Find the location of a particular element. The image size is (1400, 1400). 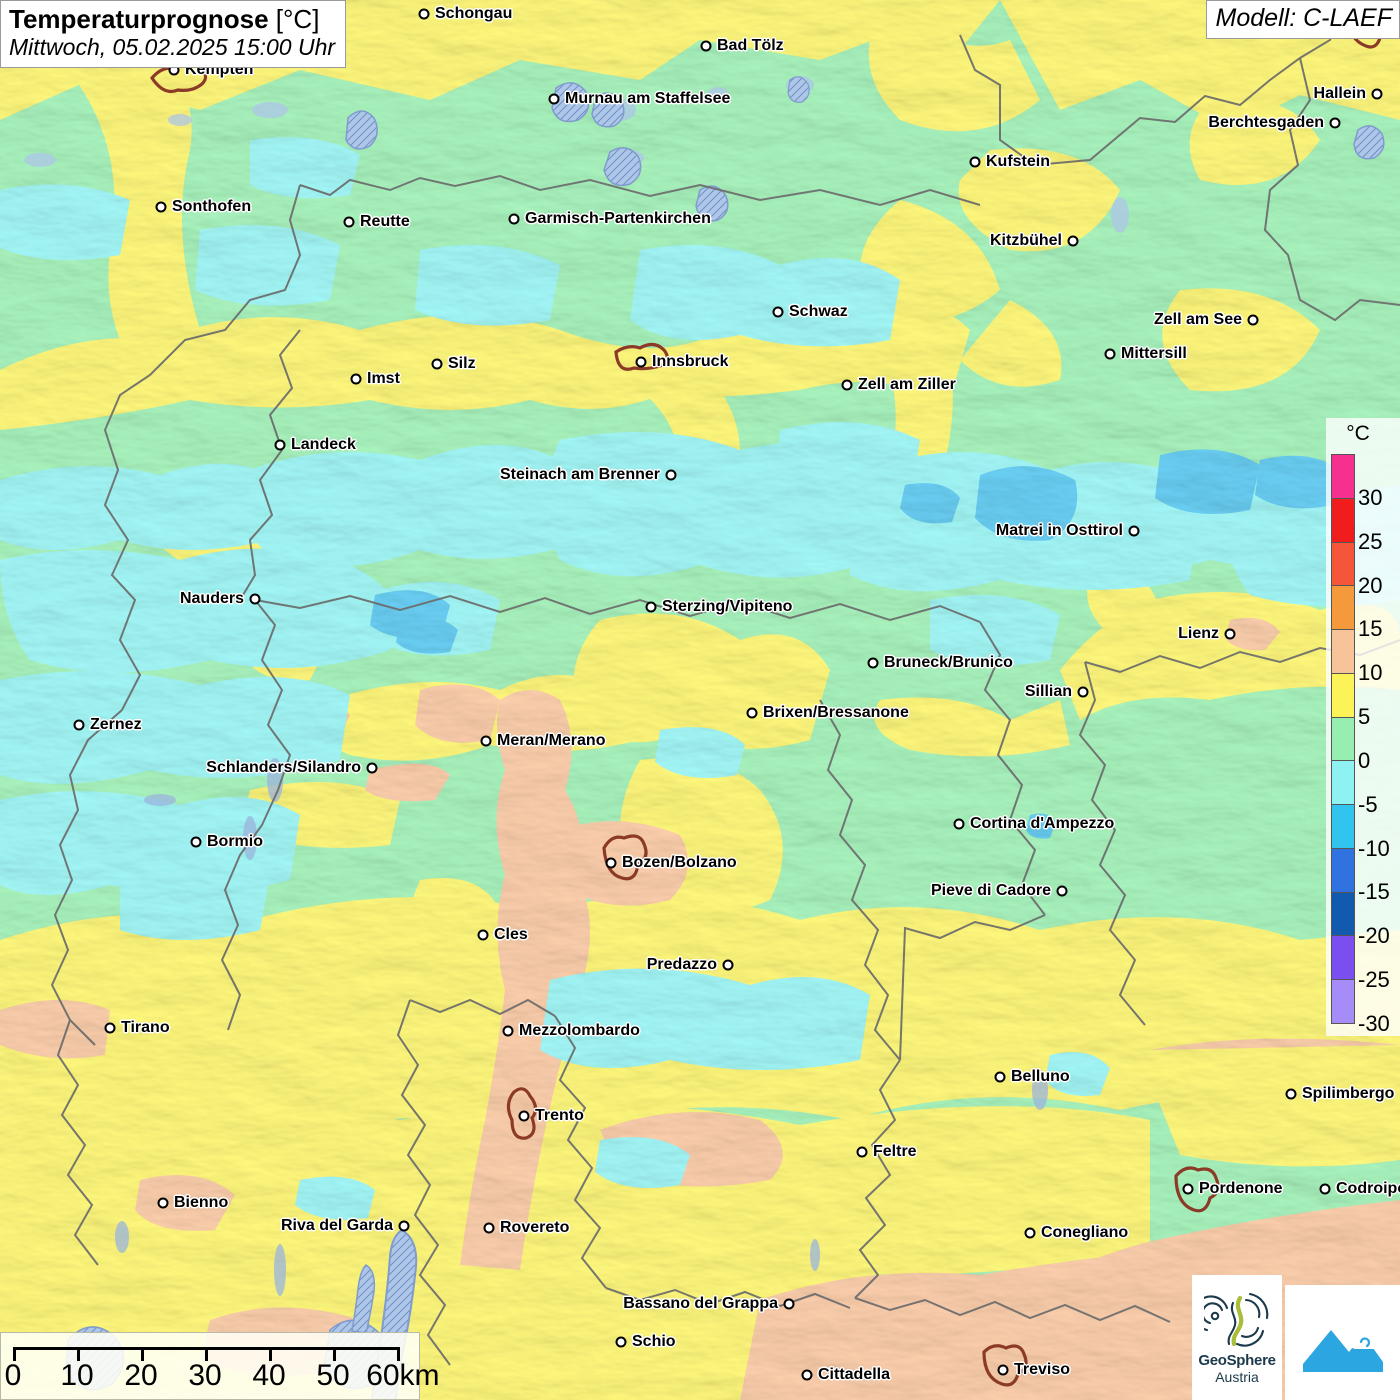

title-text: Temperaturprognose is located at coordinates (139, 19).